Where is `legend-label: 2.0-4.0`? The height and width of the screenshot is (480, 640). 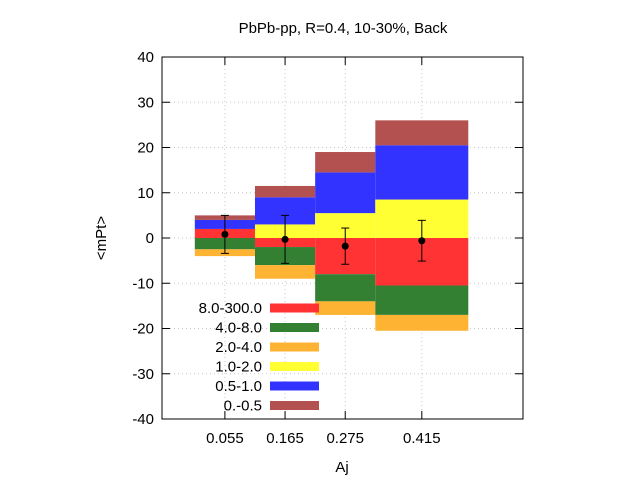
legend-label: 2.0-4.0 is located at coordinates (238, 347).